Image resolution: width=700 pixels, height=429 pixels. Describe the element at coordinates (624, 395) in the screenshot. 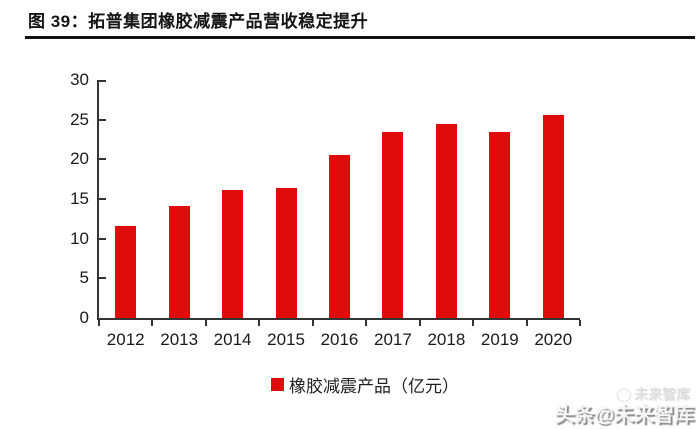

I see `watermark-logo-icon` at that location.